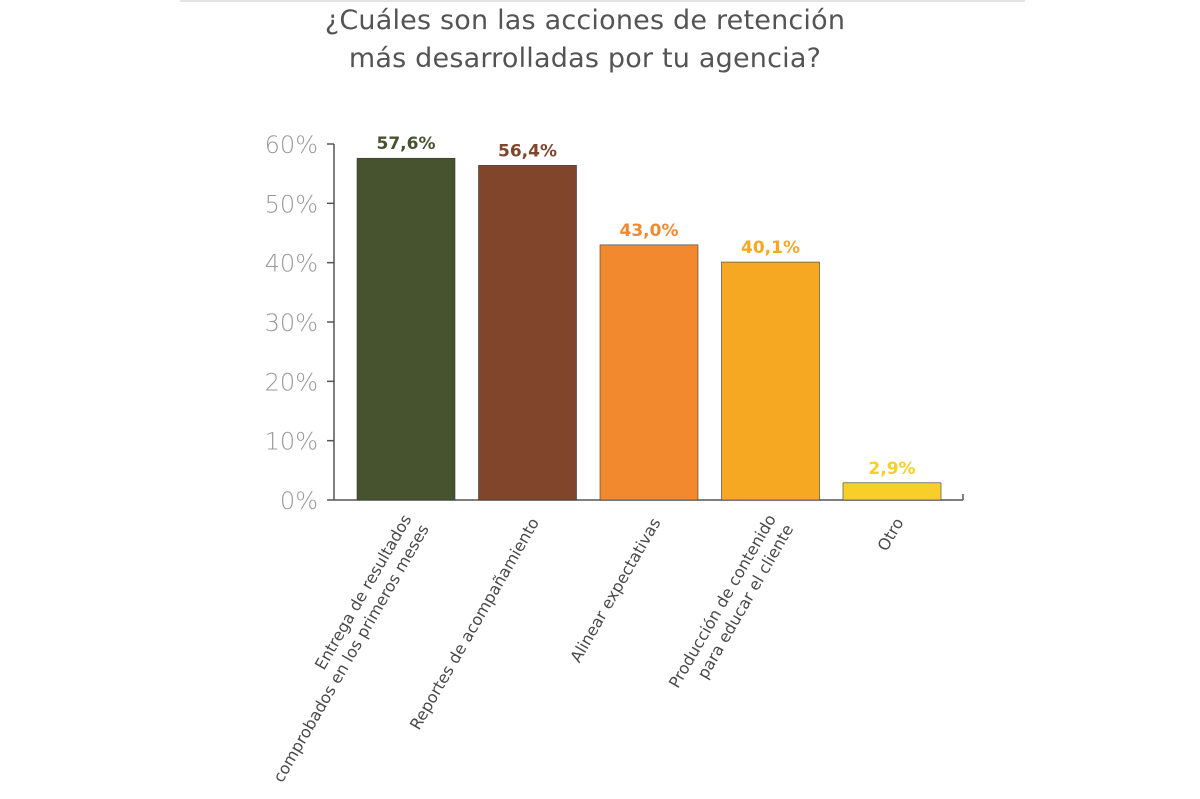  Describe the element at coordinates (291, 264) in the screenshot. I see `y-tick-label: 40%` at that location.